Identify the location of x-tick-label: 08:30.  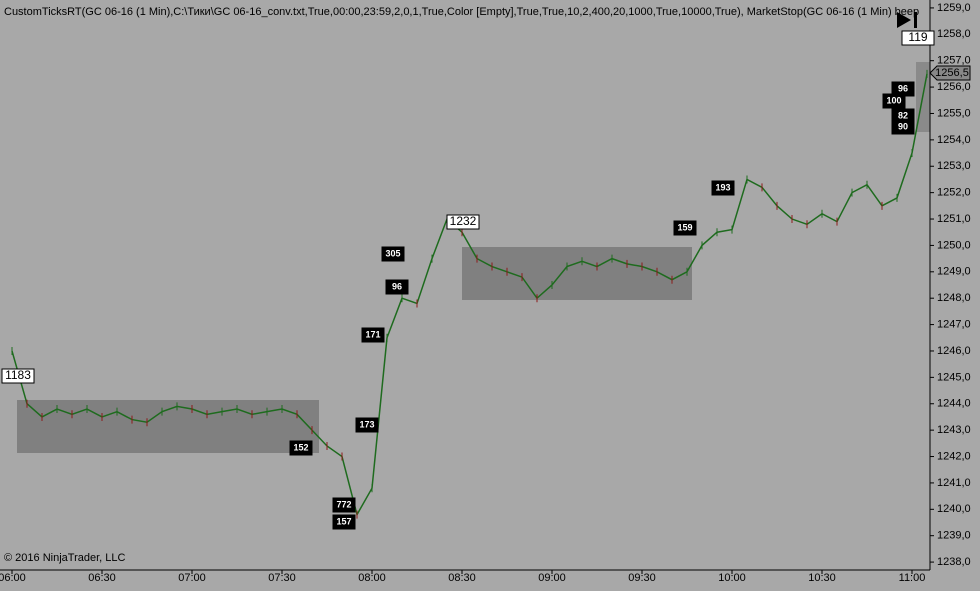
(462, 578).